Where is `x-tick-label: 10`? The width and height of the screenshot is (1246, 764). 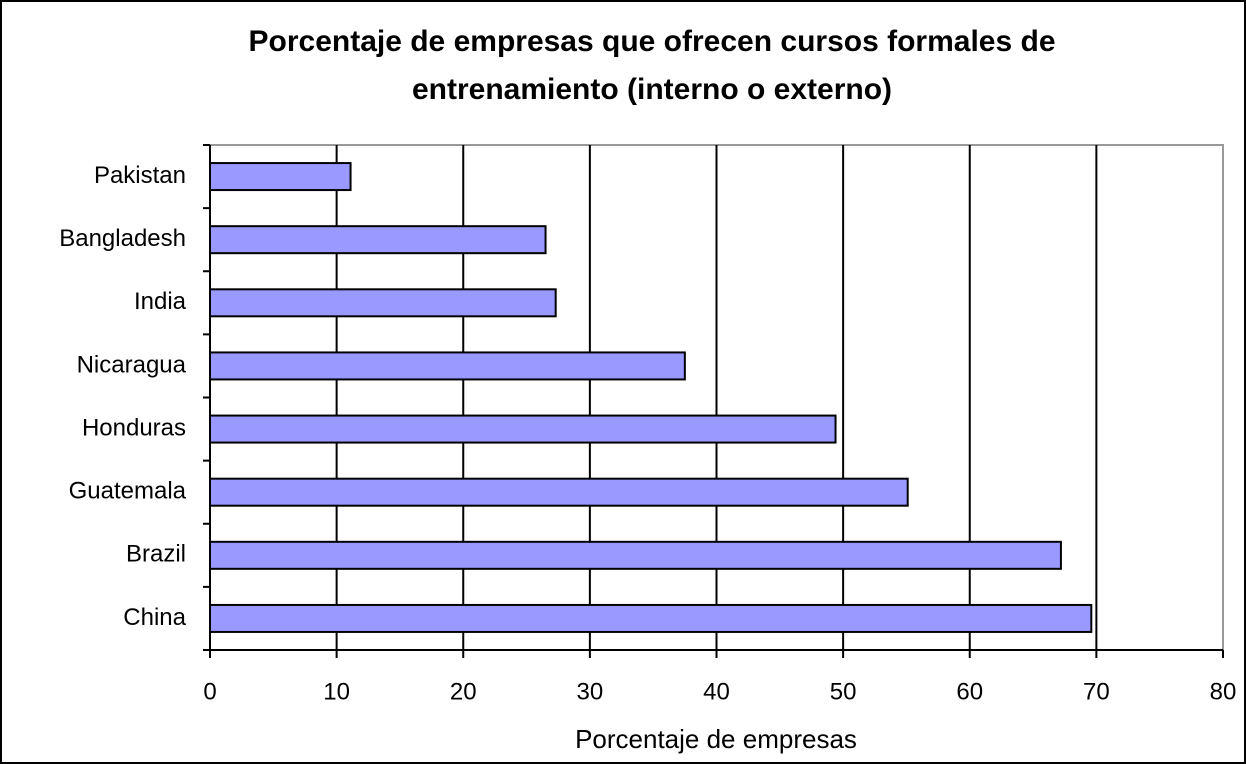
x-tick-label: 10 is located at coordinates (336, 691).